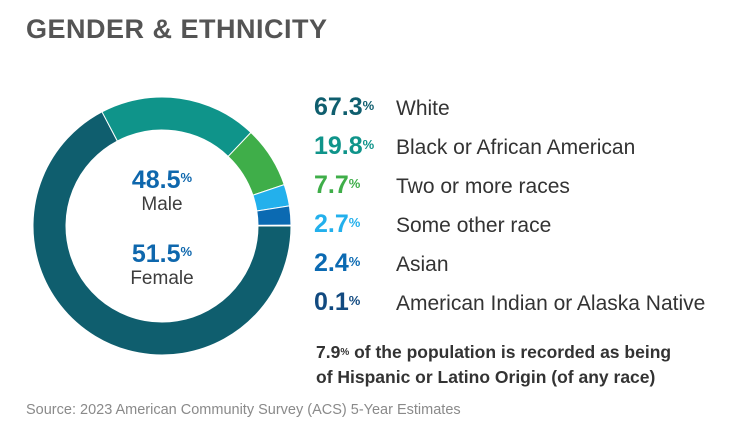 The image size is (750, 436). Describe the element at coordinates (337, 224) in the screenshot. I see `legend-value: 2.7%` at that location.